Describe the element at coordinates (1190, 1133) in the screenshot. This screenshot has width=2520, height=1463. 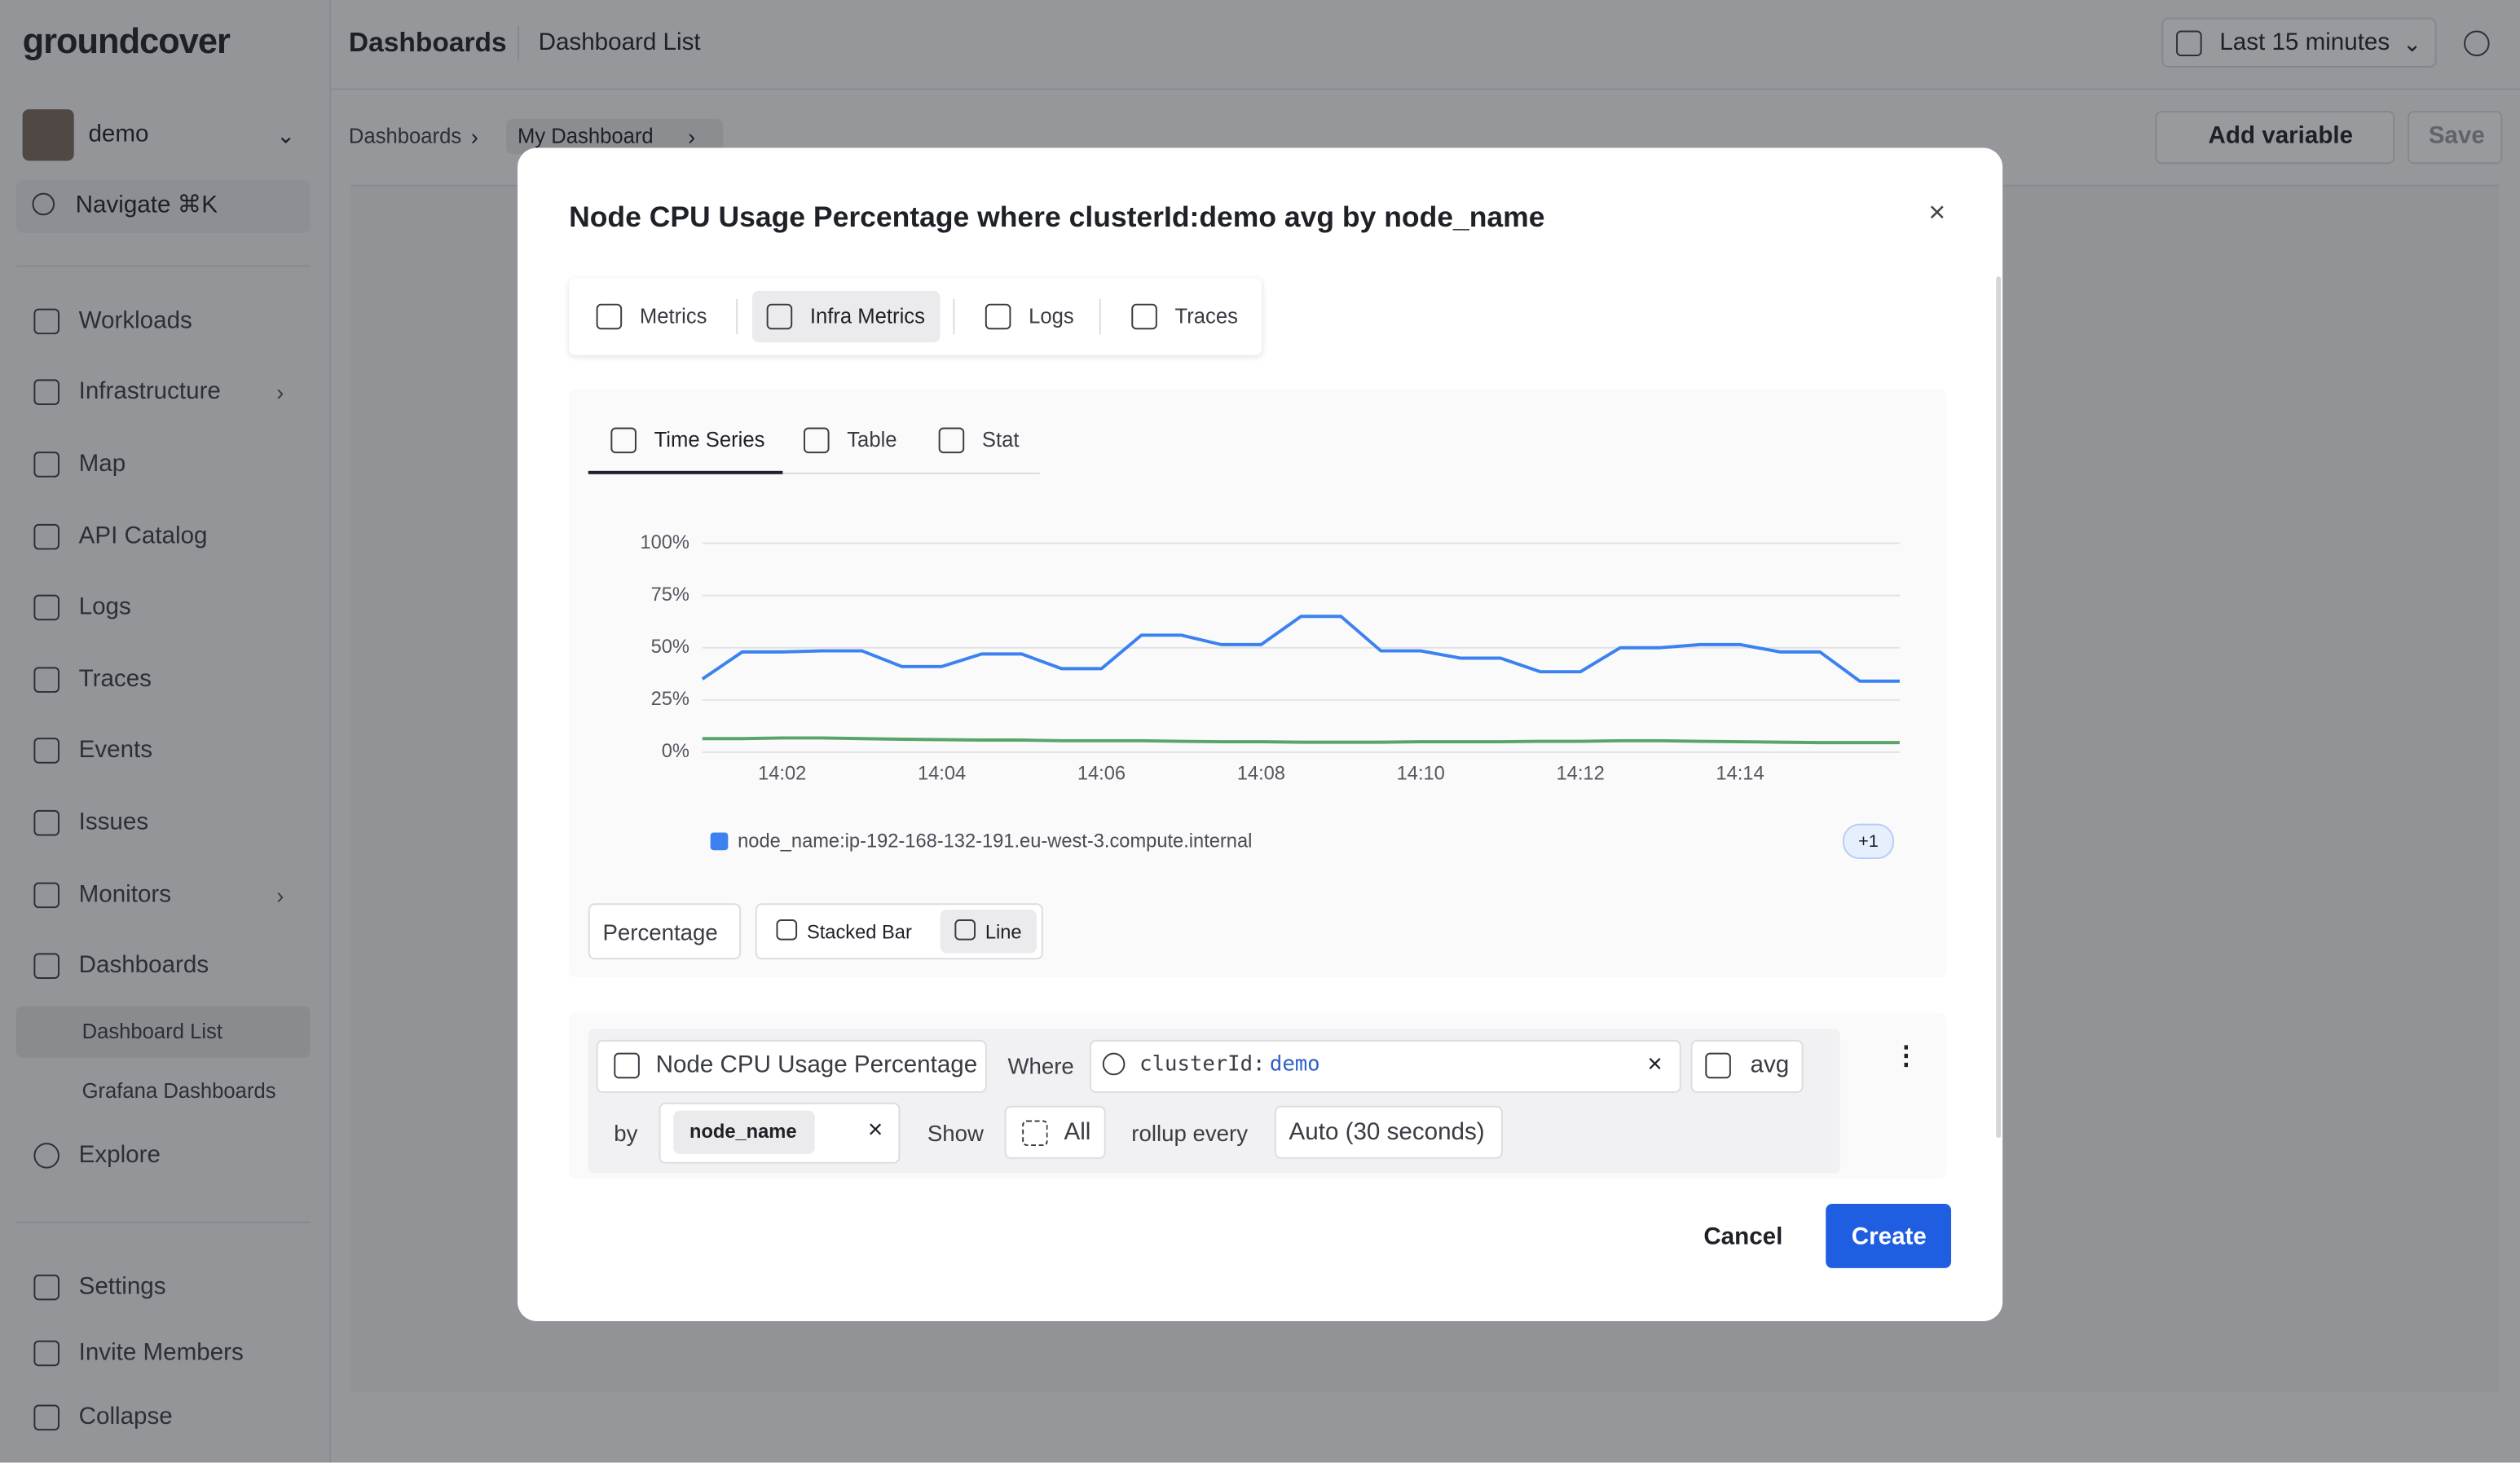
I see `rollup-label: rollup every` at that location.